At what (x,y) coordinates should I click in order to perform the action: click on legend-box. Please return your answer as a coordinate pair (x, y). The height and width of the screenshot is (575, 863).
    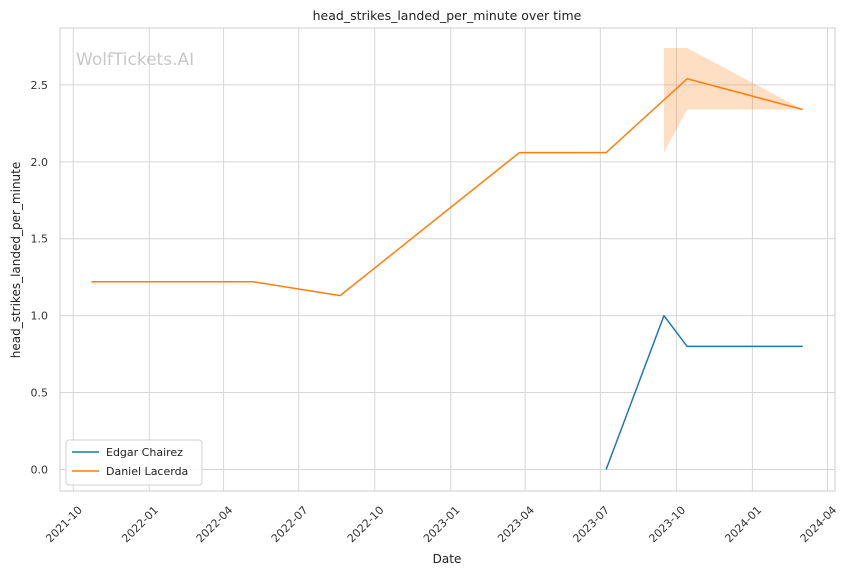
    Looking at the image, I should click on (134, 462).